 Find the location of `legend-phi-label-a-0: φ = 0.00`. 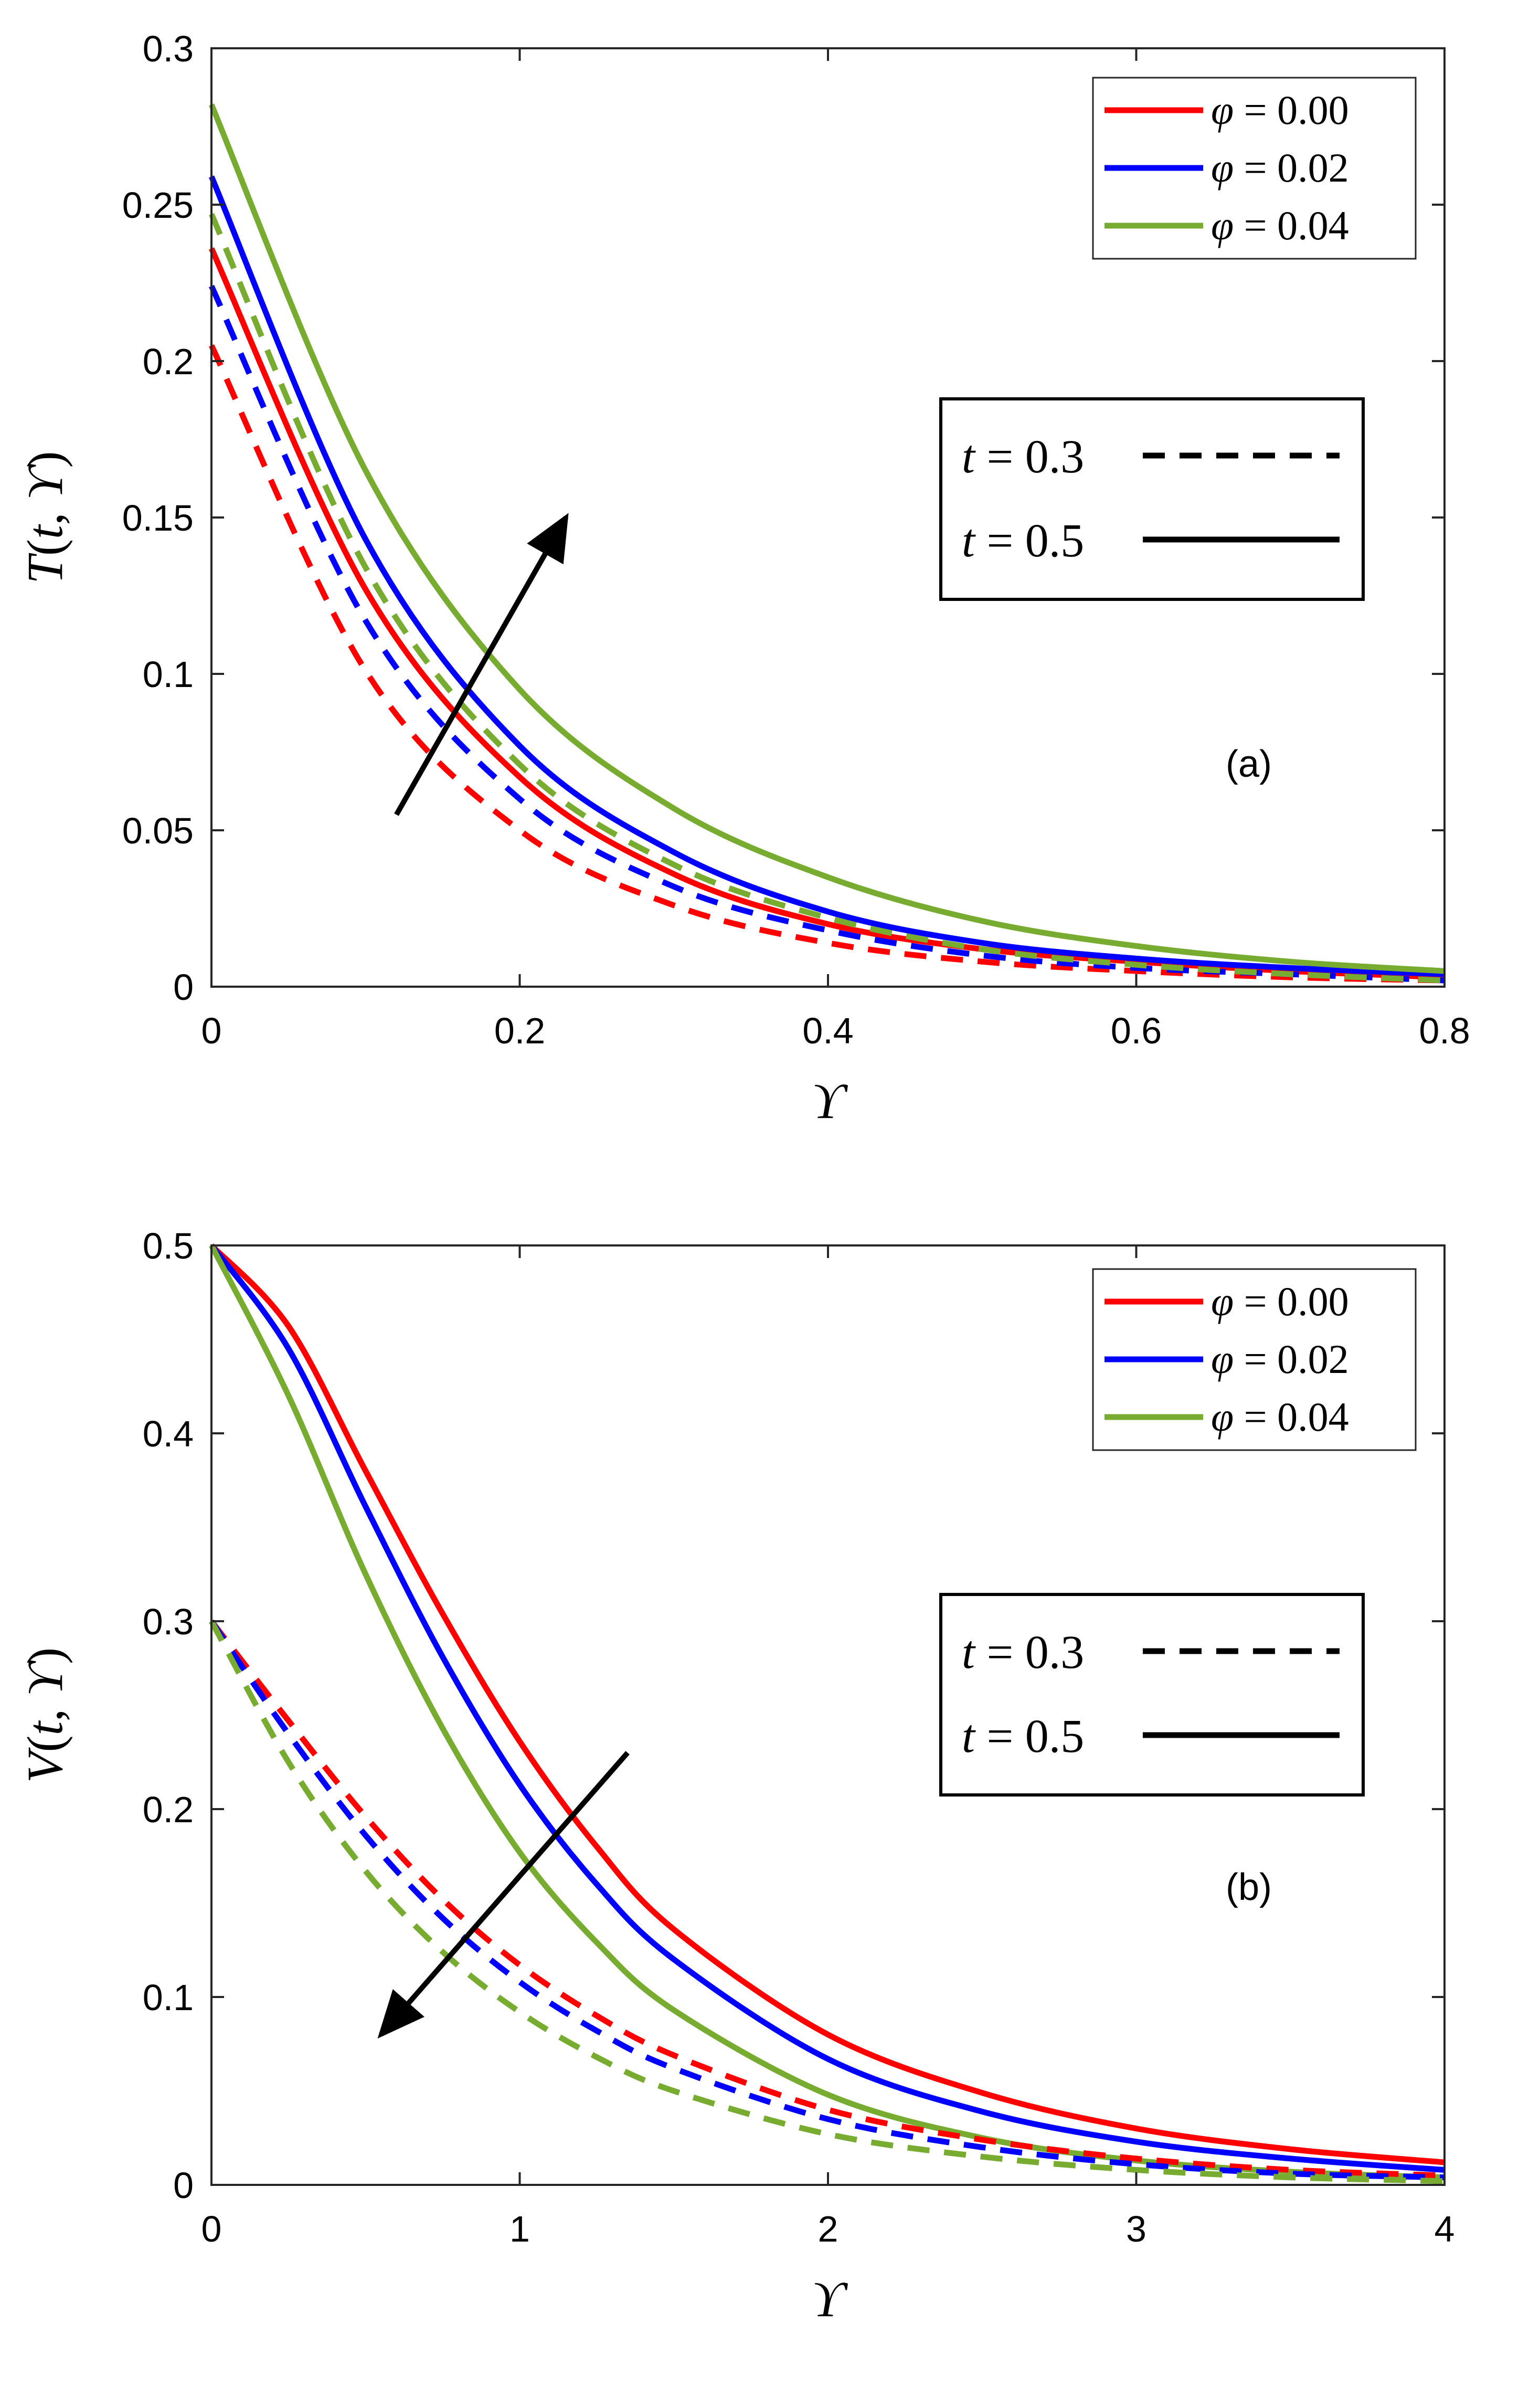

legend-phi-label-a-0: φ = 0.00 is located at coordinates (1280, 110).